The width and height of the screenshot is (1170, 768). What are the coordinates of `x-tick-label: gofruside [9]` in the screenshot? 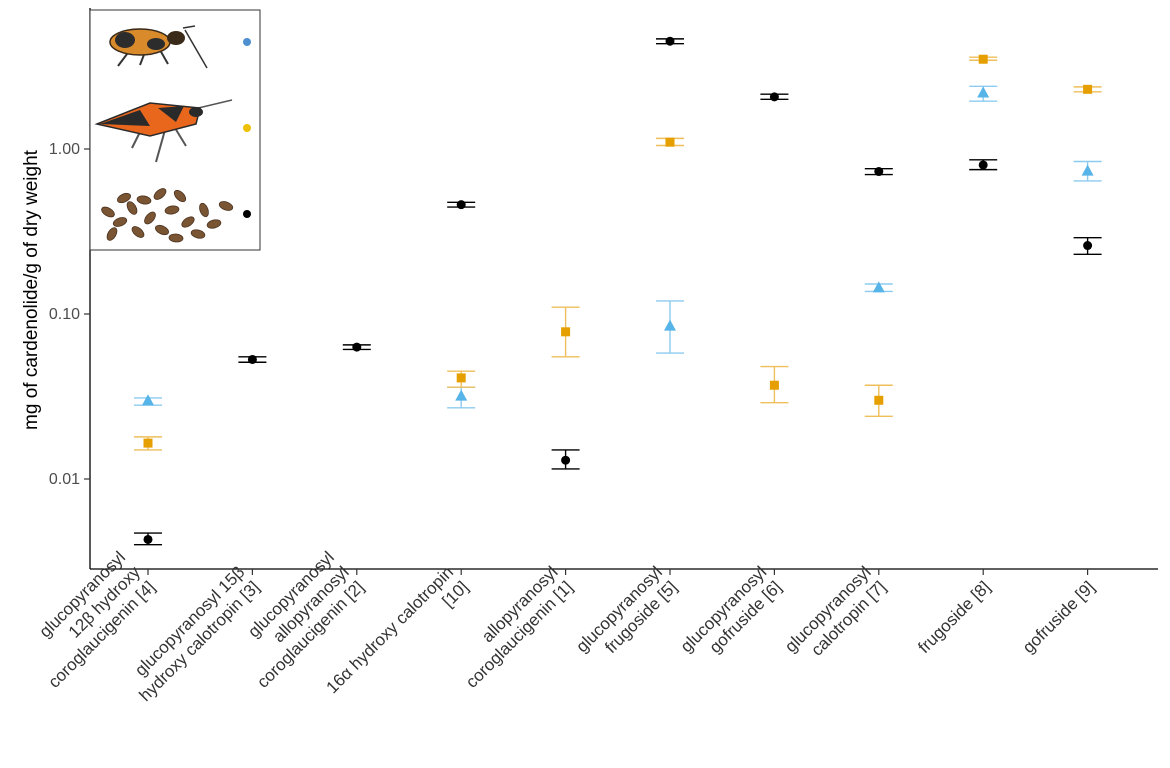 It's located at (1059, 617).